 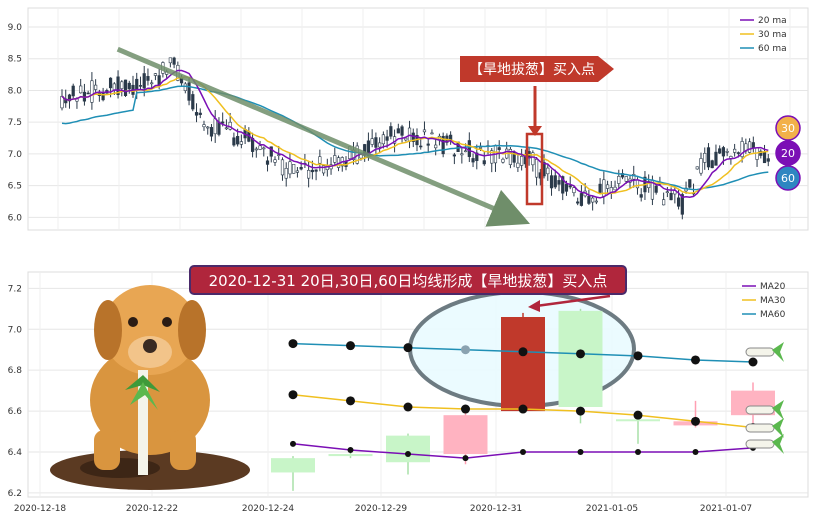 What do you see at coordinates (532, 70) in the screenshot?
I see `annotation-text: 【旱地拔葱】买入点` at bounding box center [532, 70].